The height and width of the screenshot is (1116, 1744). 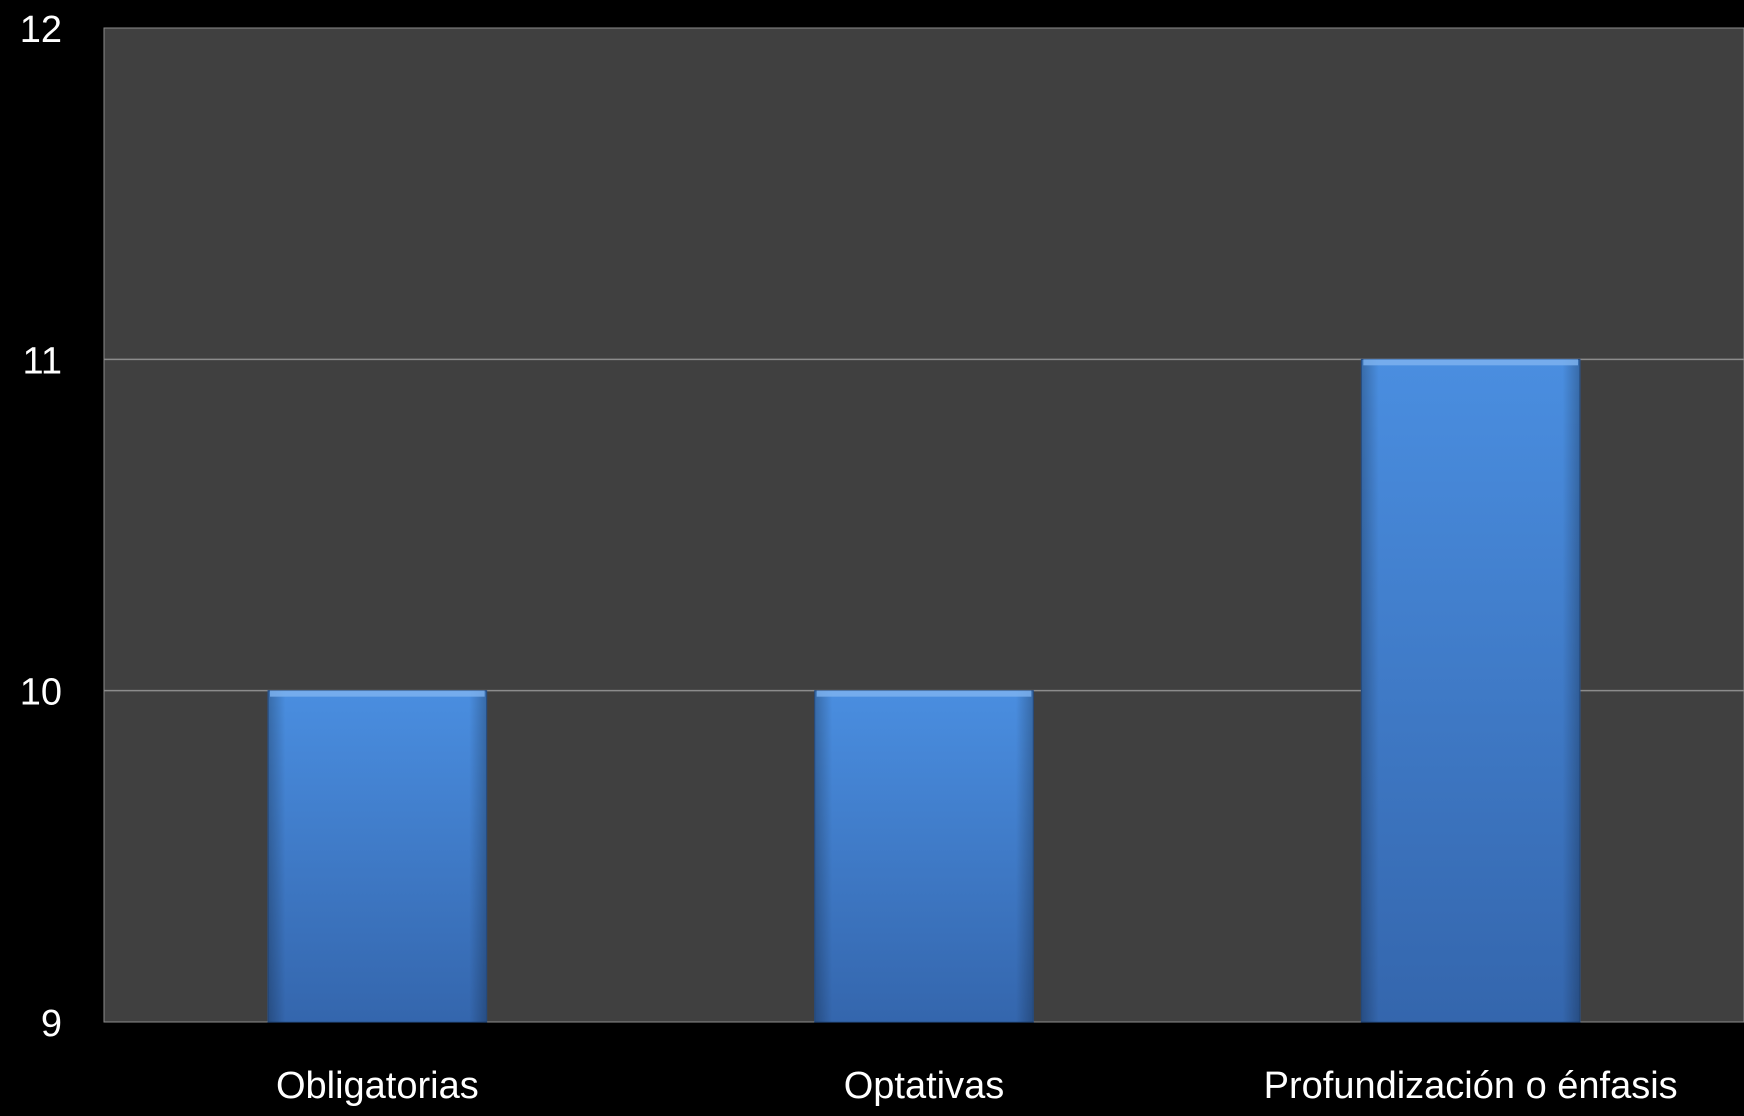 What do you see at coordinates (377, 1086) in the screenshot?
I see `x-category-label: Obligatorias` at bounding box center [377, 1086].